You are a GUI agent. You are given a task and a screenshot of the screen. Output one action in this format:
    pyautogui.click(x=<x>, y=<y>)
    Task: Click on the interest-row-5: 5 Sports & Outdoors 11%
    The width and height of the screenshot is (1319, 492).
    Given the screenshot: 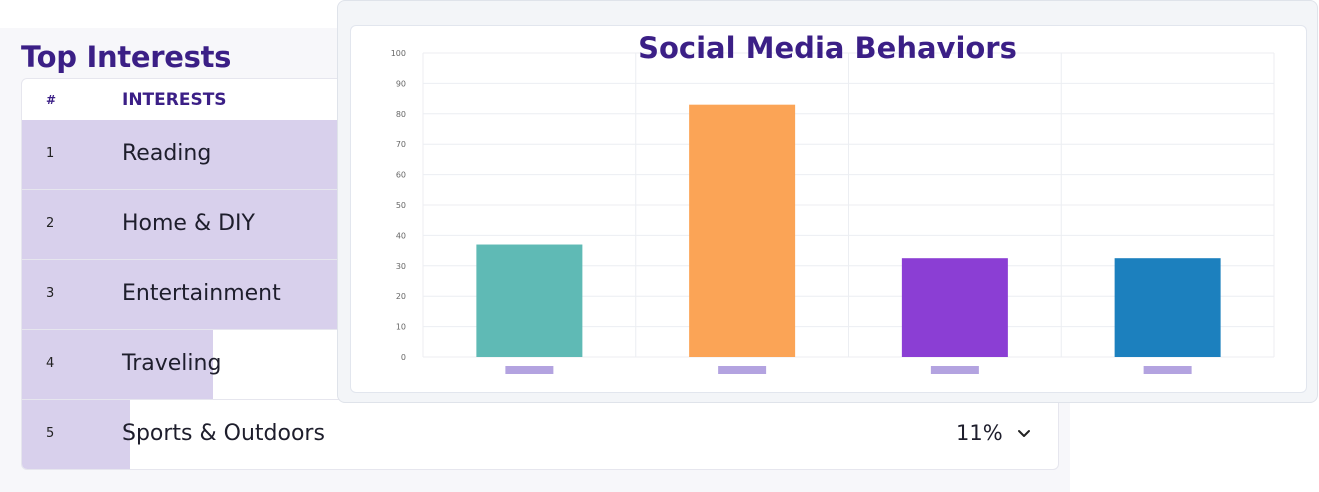 What is the action you would take?
    pyautogui.click(x=540, y=434)
    